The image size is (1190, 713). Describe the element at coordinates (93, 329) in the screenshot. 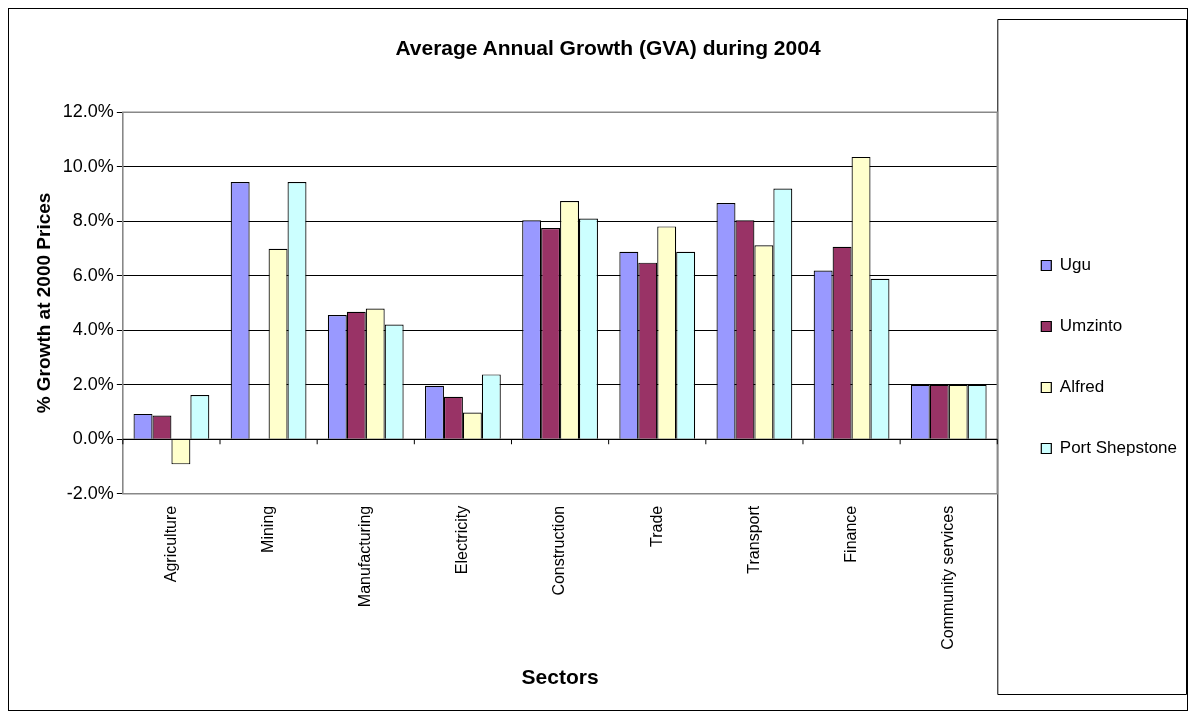

I see `y-tick-label: 4.0%` at that location.